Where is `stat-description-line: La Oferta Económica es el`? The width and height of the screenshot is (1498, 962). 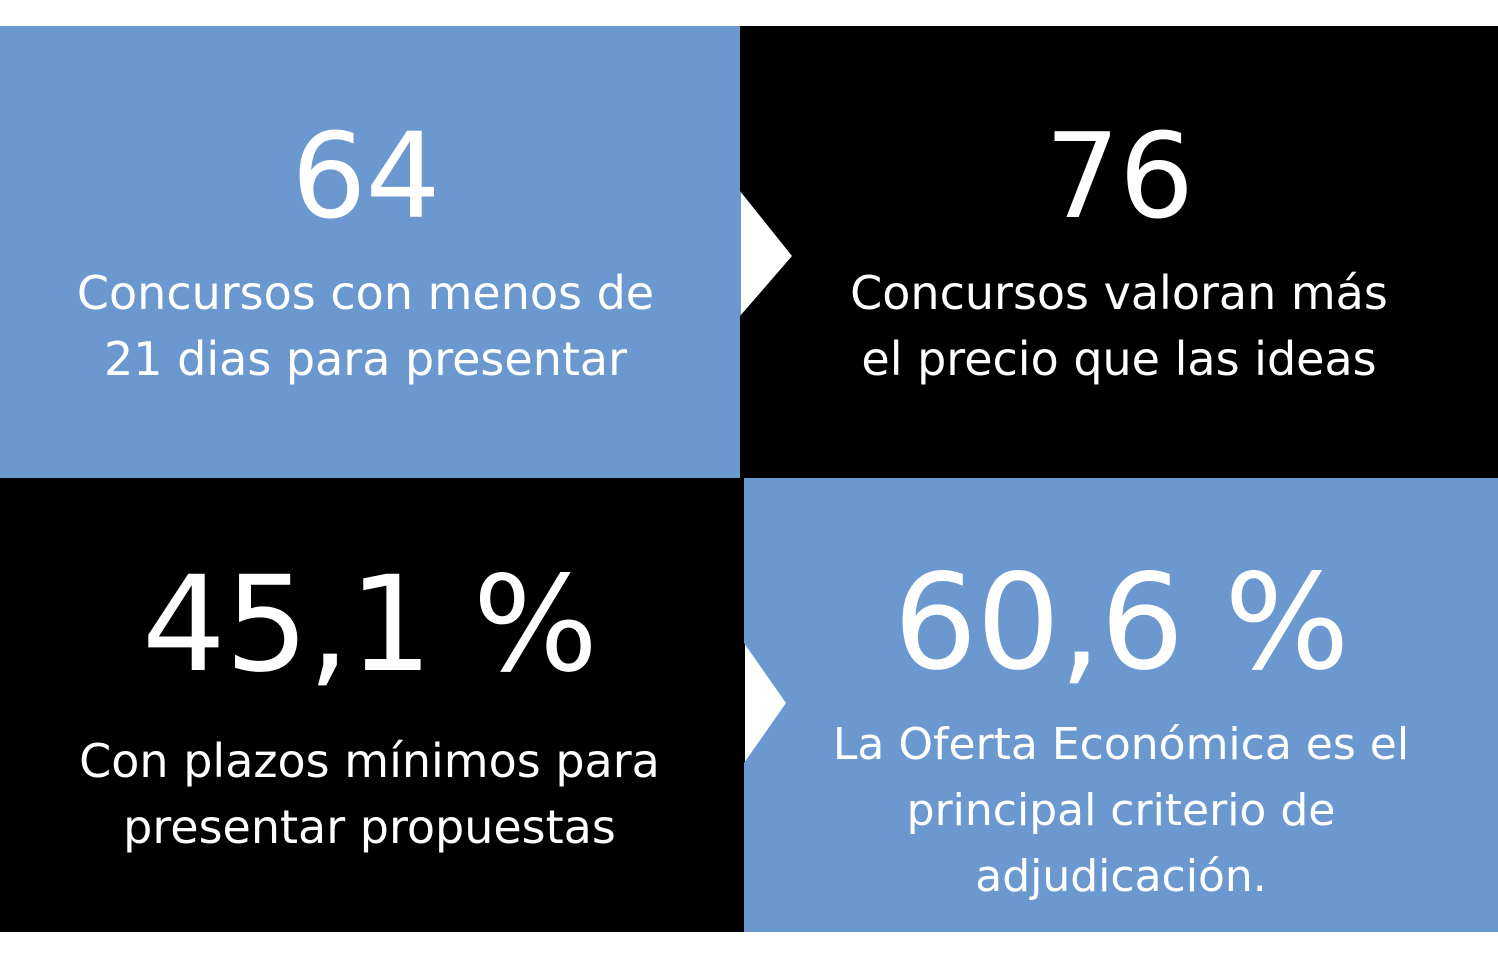
stat-description-line: La Oferta Económica es el is located at coordinates (1121, 744).